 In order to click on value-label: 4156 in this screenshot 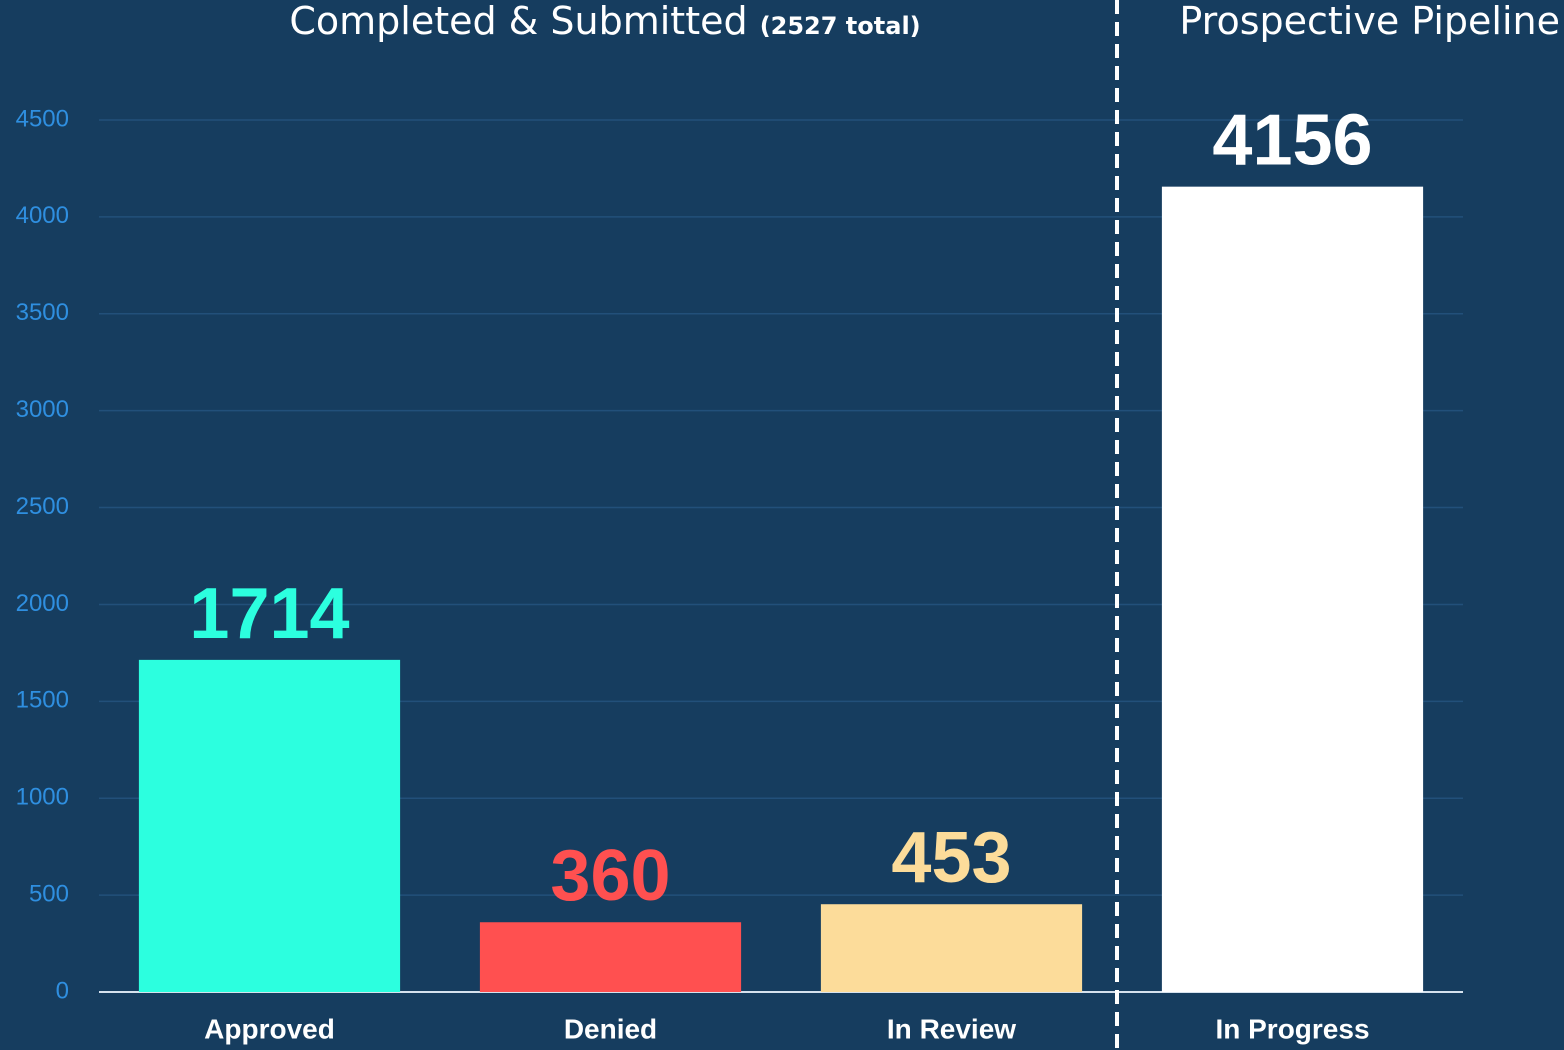, I will do `click(1292, 141)`.